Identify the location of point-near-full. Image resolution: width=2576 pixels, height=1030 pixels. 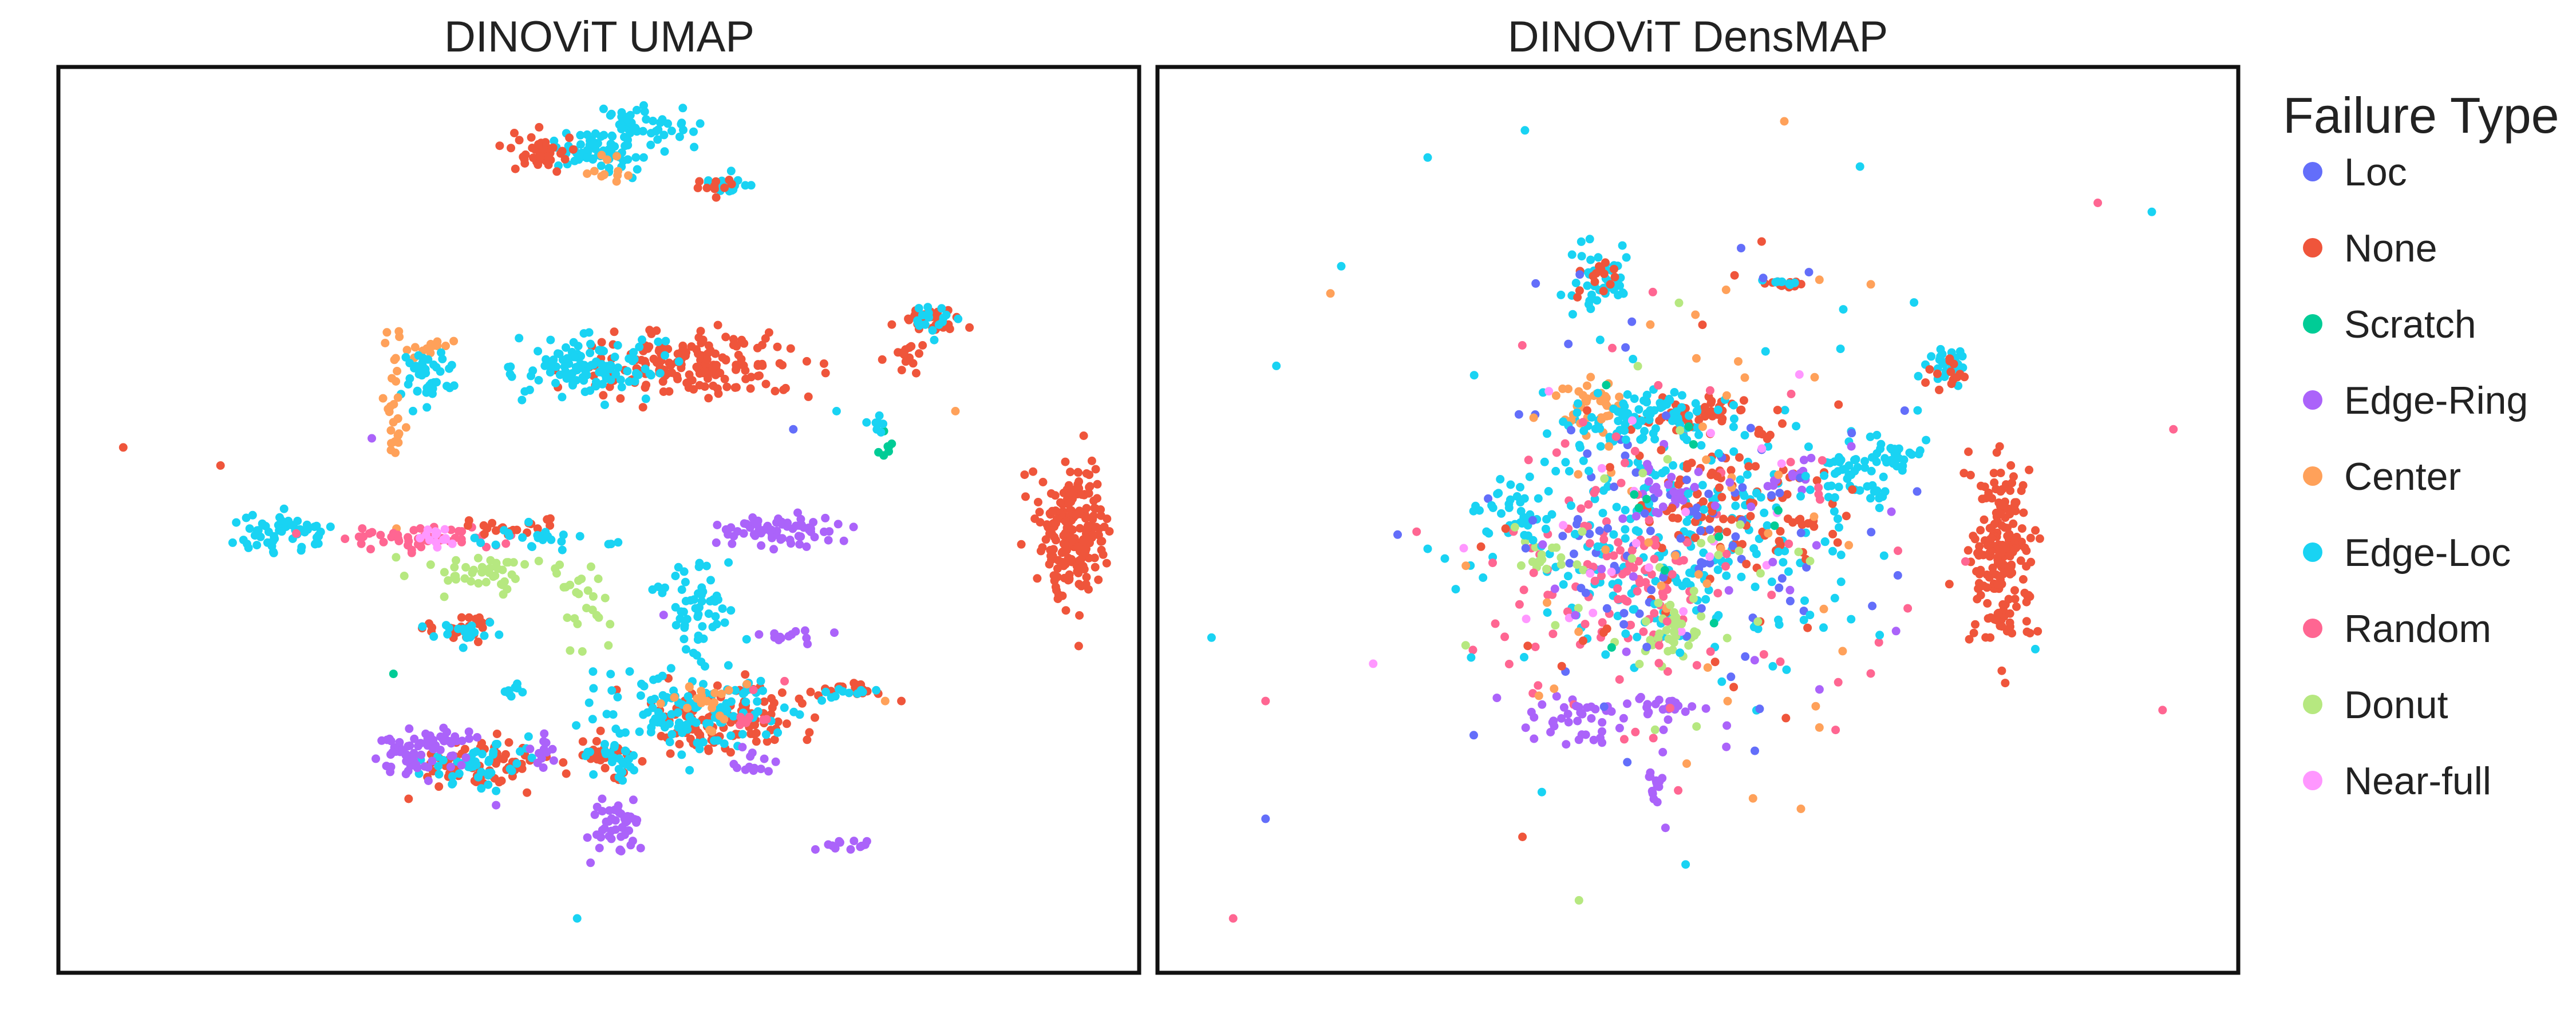
(1601, 468).